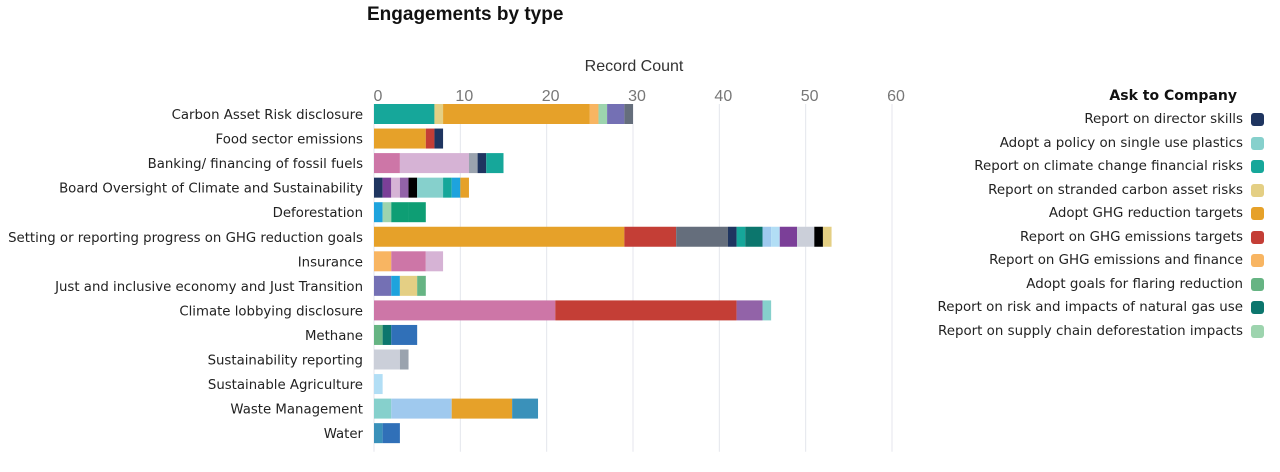  What do you see at coordinates (267, 115) in the screenshot?
I see `category-label: Carbon Asset Risk disclosure` at bounding box center [267, 115].